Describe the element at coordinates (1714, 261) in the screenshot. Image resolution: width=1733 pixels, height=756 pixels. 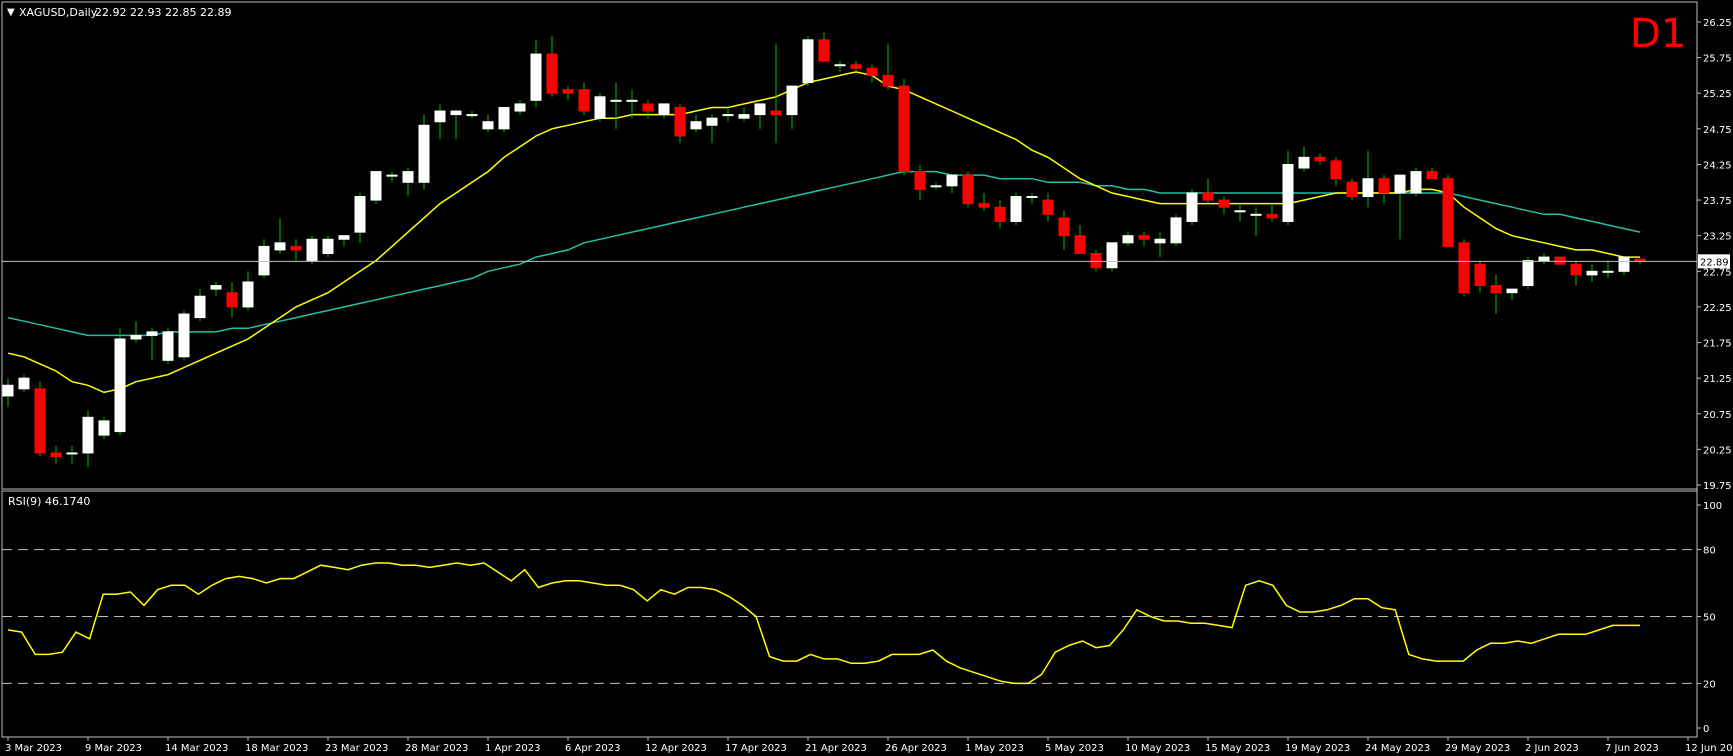
I see `current-price-tag` at that location.